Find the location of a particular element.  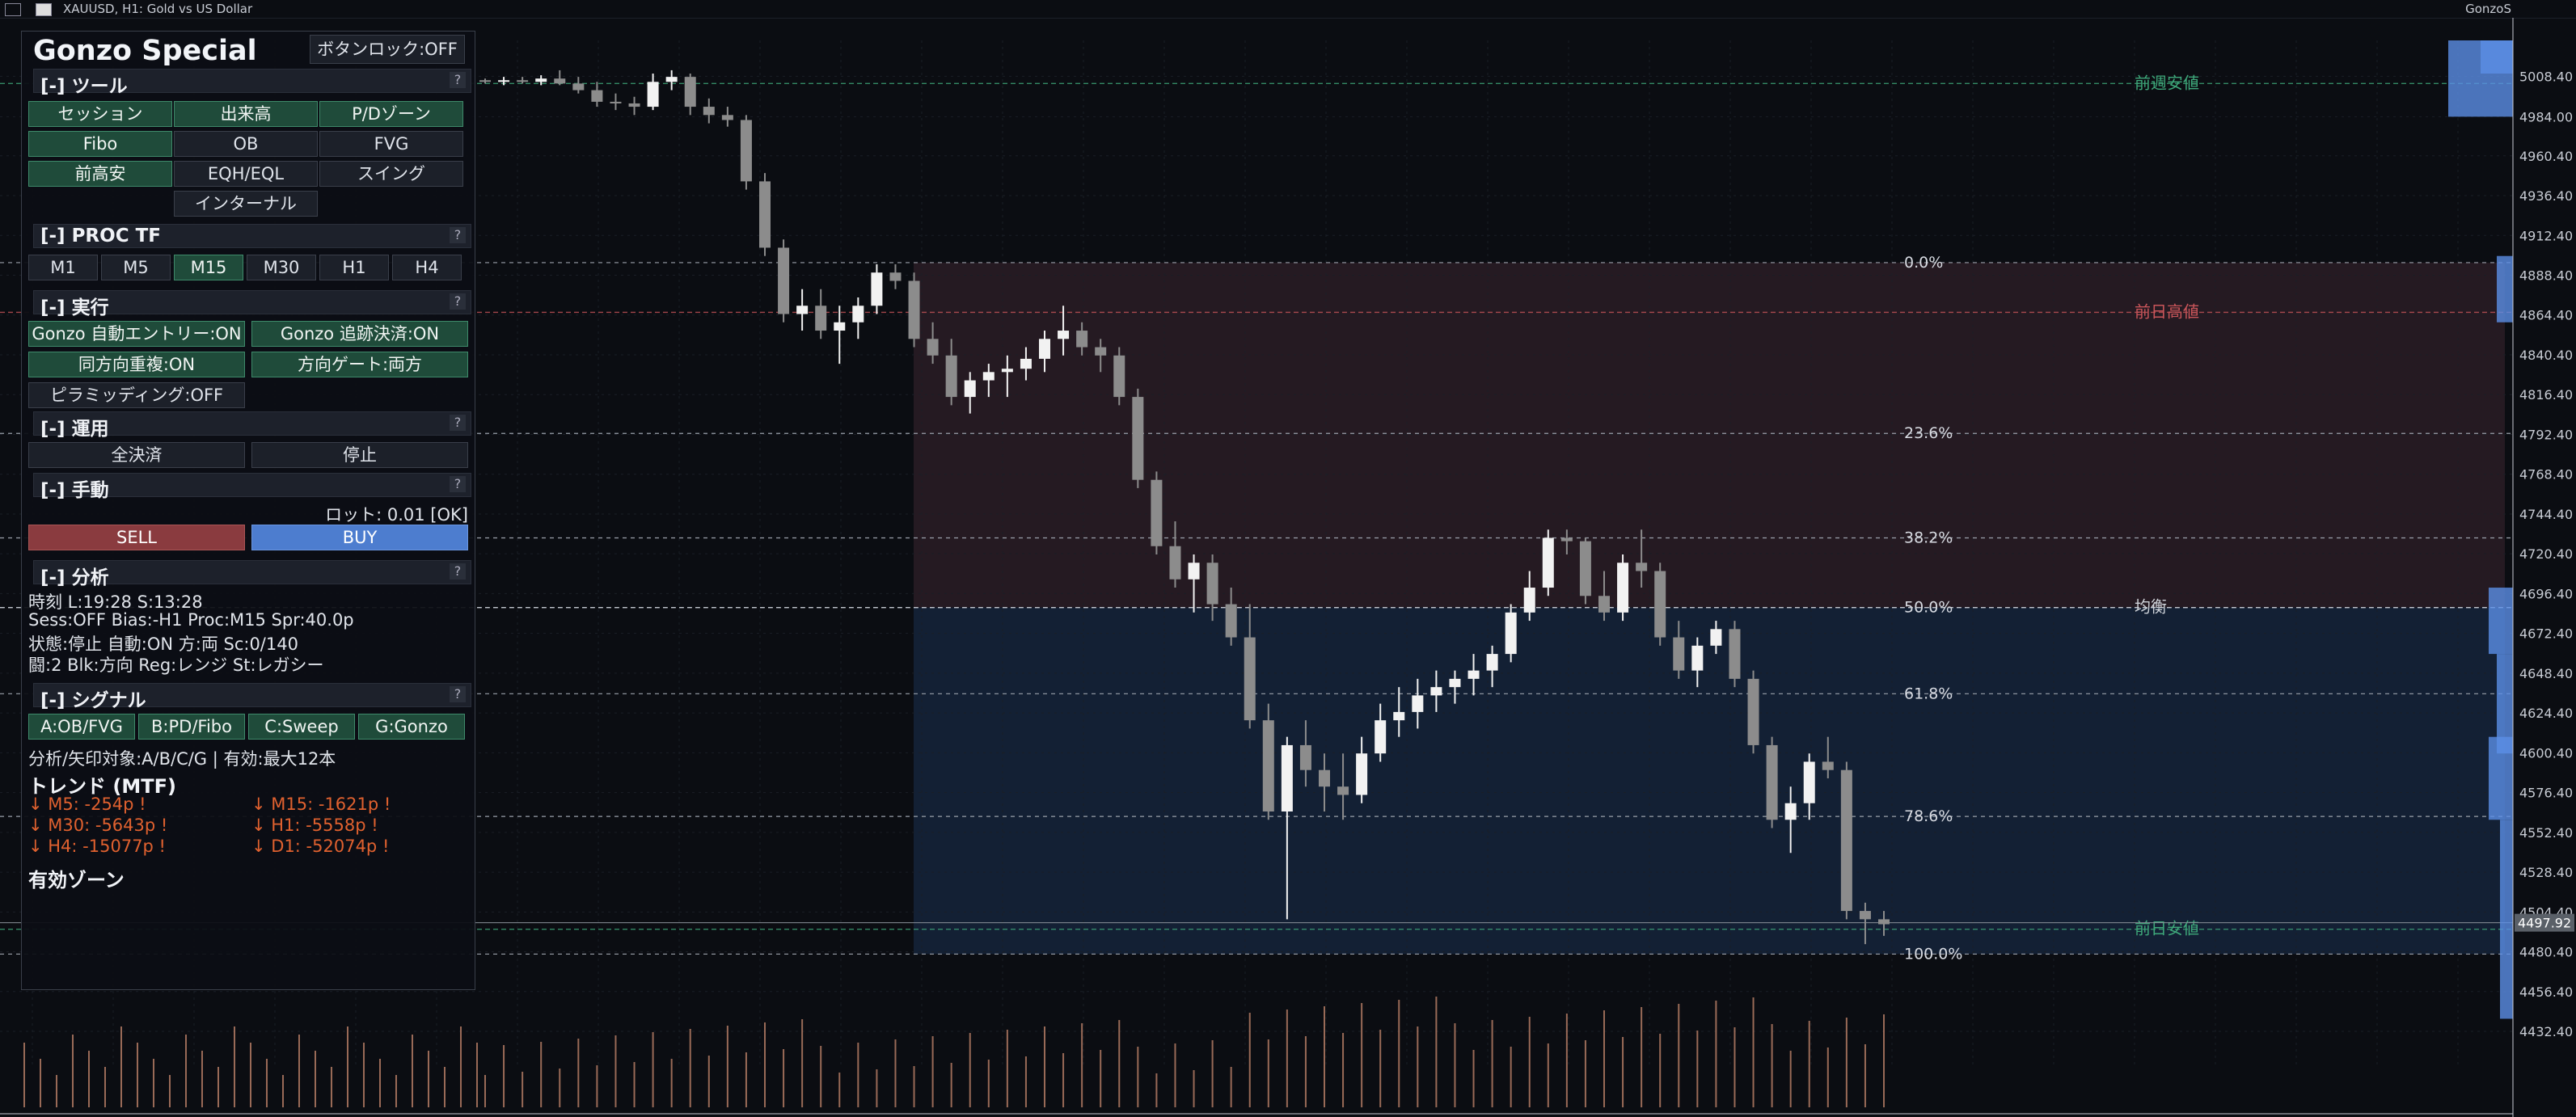

tool-button-1: 出来高 is located at coordinates (246, 114).